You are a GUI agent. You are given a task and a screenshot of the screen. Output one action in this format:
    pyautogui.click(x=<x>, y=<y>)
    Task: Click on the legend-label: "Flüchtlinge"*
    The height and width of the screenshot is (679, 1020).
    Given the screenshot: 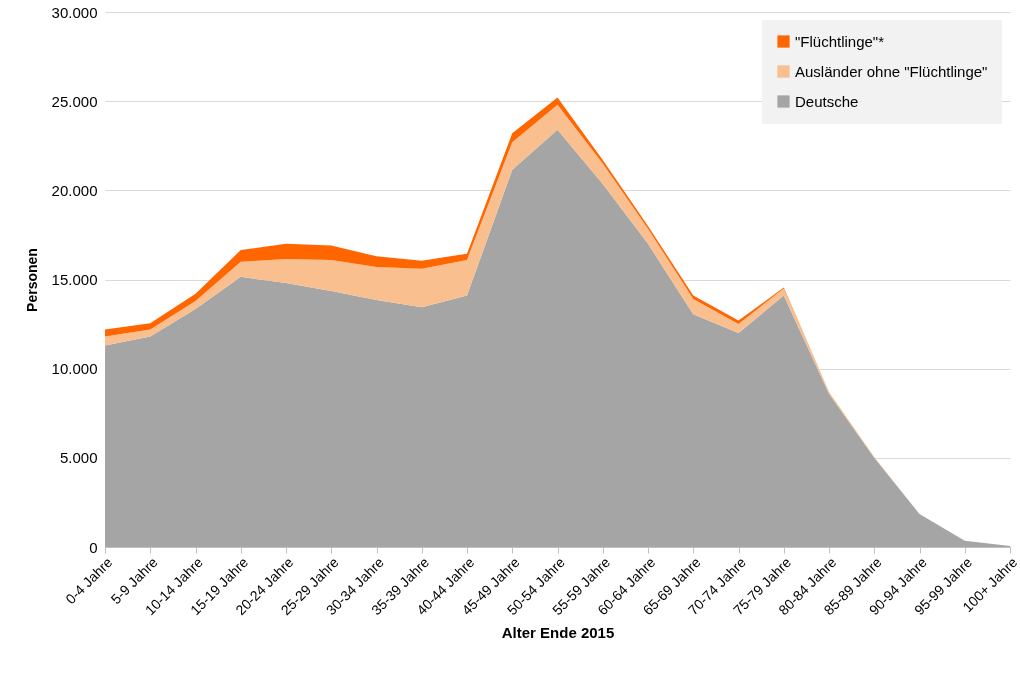 What is the action you would take?
    pyautogui.click(x=840, y=41)
    